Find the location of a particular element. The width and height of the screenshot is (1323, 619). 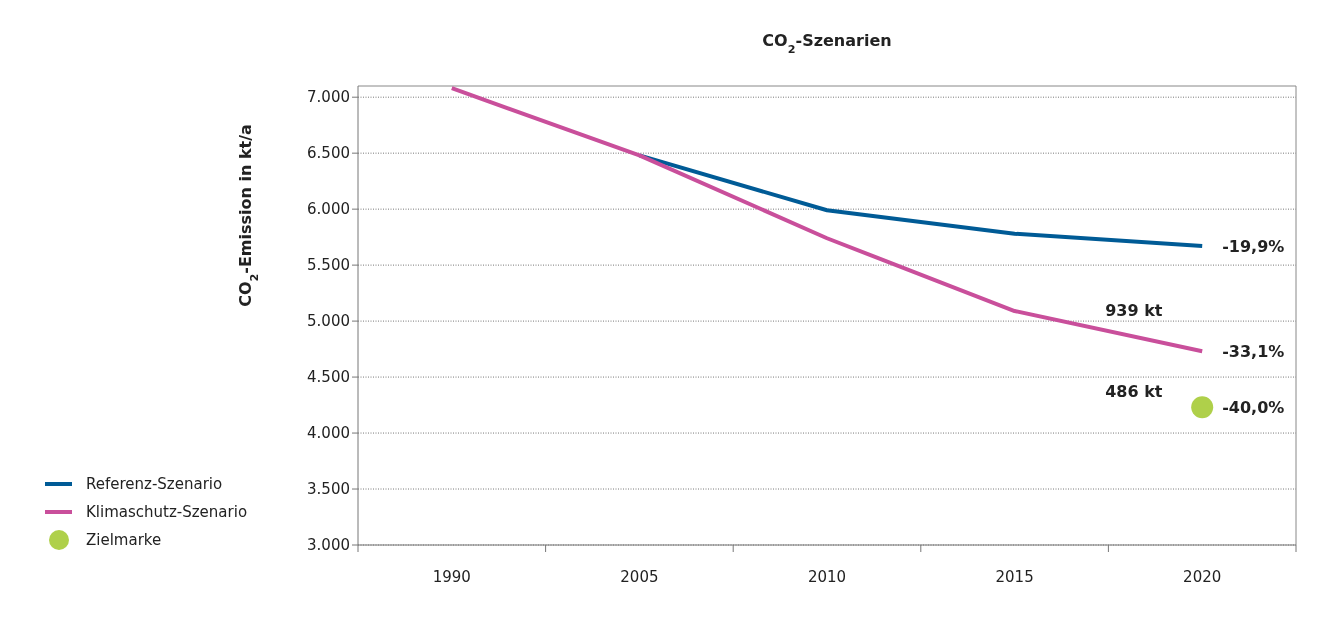

y-tick-label: 3.500 is located at coordinates (328, 489).